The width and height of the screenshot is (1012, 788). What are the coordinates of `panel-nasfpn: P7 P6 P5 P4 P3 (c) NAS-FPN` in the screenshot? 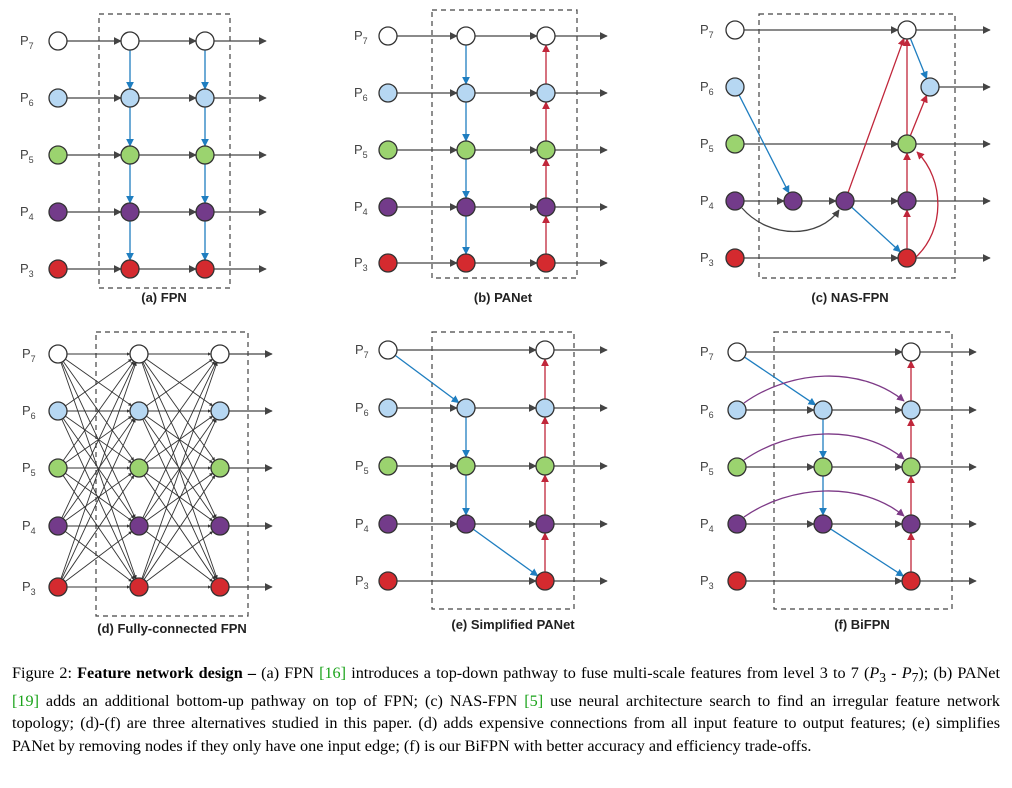 It's located at (845, 159).